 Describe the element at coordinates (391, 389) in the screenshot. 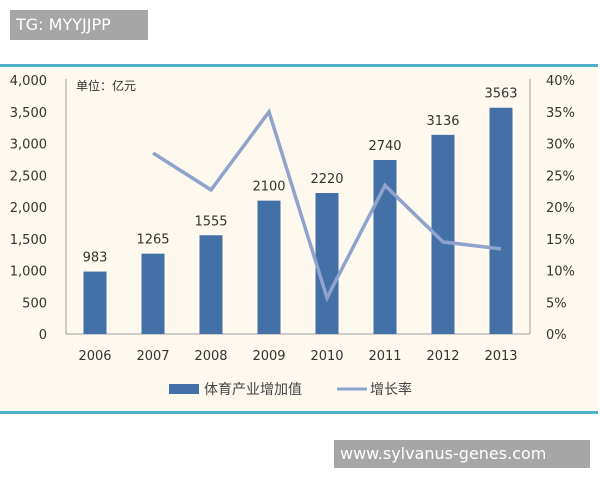

I see `legend-line-label: 增长率` at that location.